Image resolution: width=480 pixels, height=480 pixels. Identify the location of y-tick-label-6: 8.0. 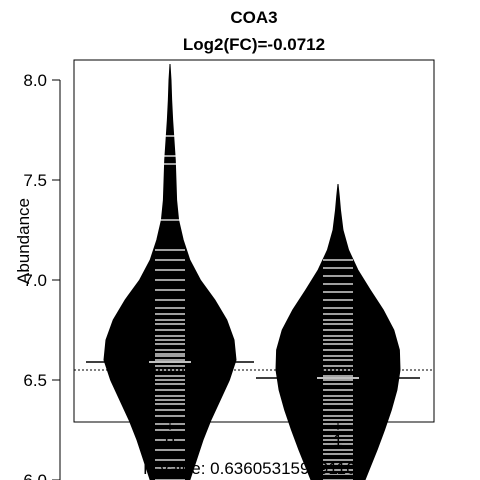
(35, 80).